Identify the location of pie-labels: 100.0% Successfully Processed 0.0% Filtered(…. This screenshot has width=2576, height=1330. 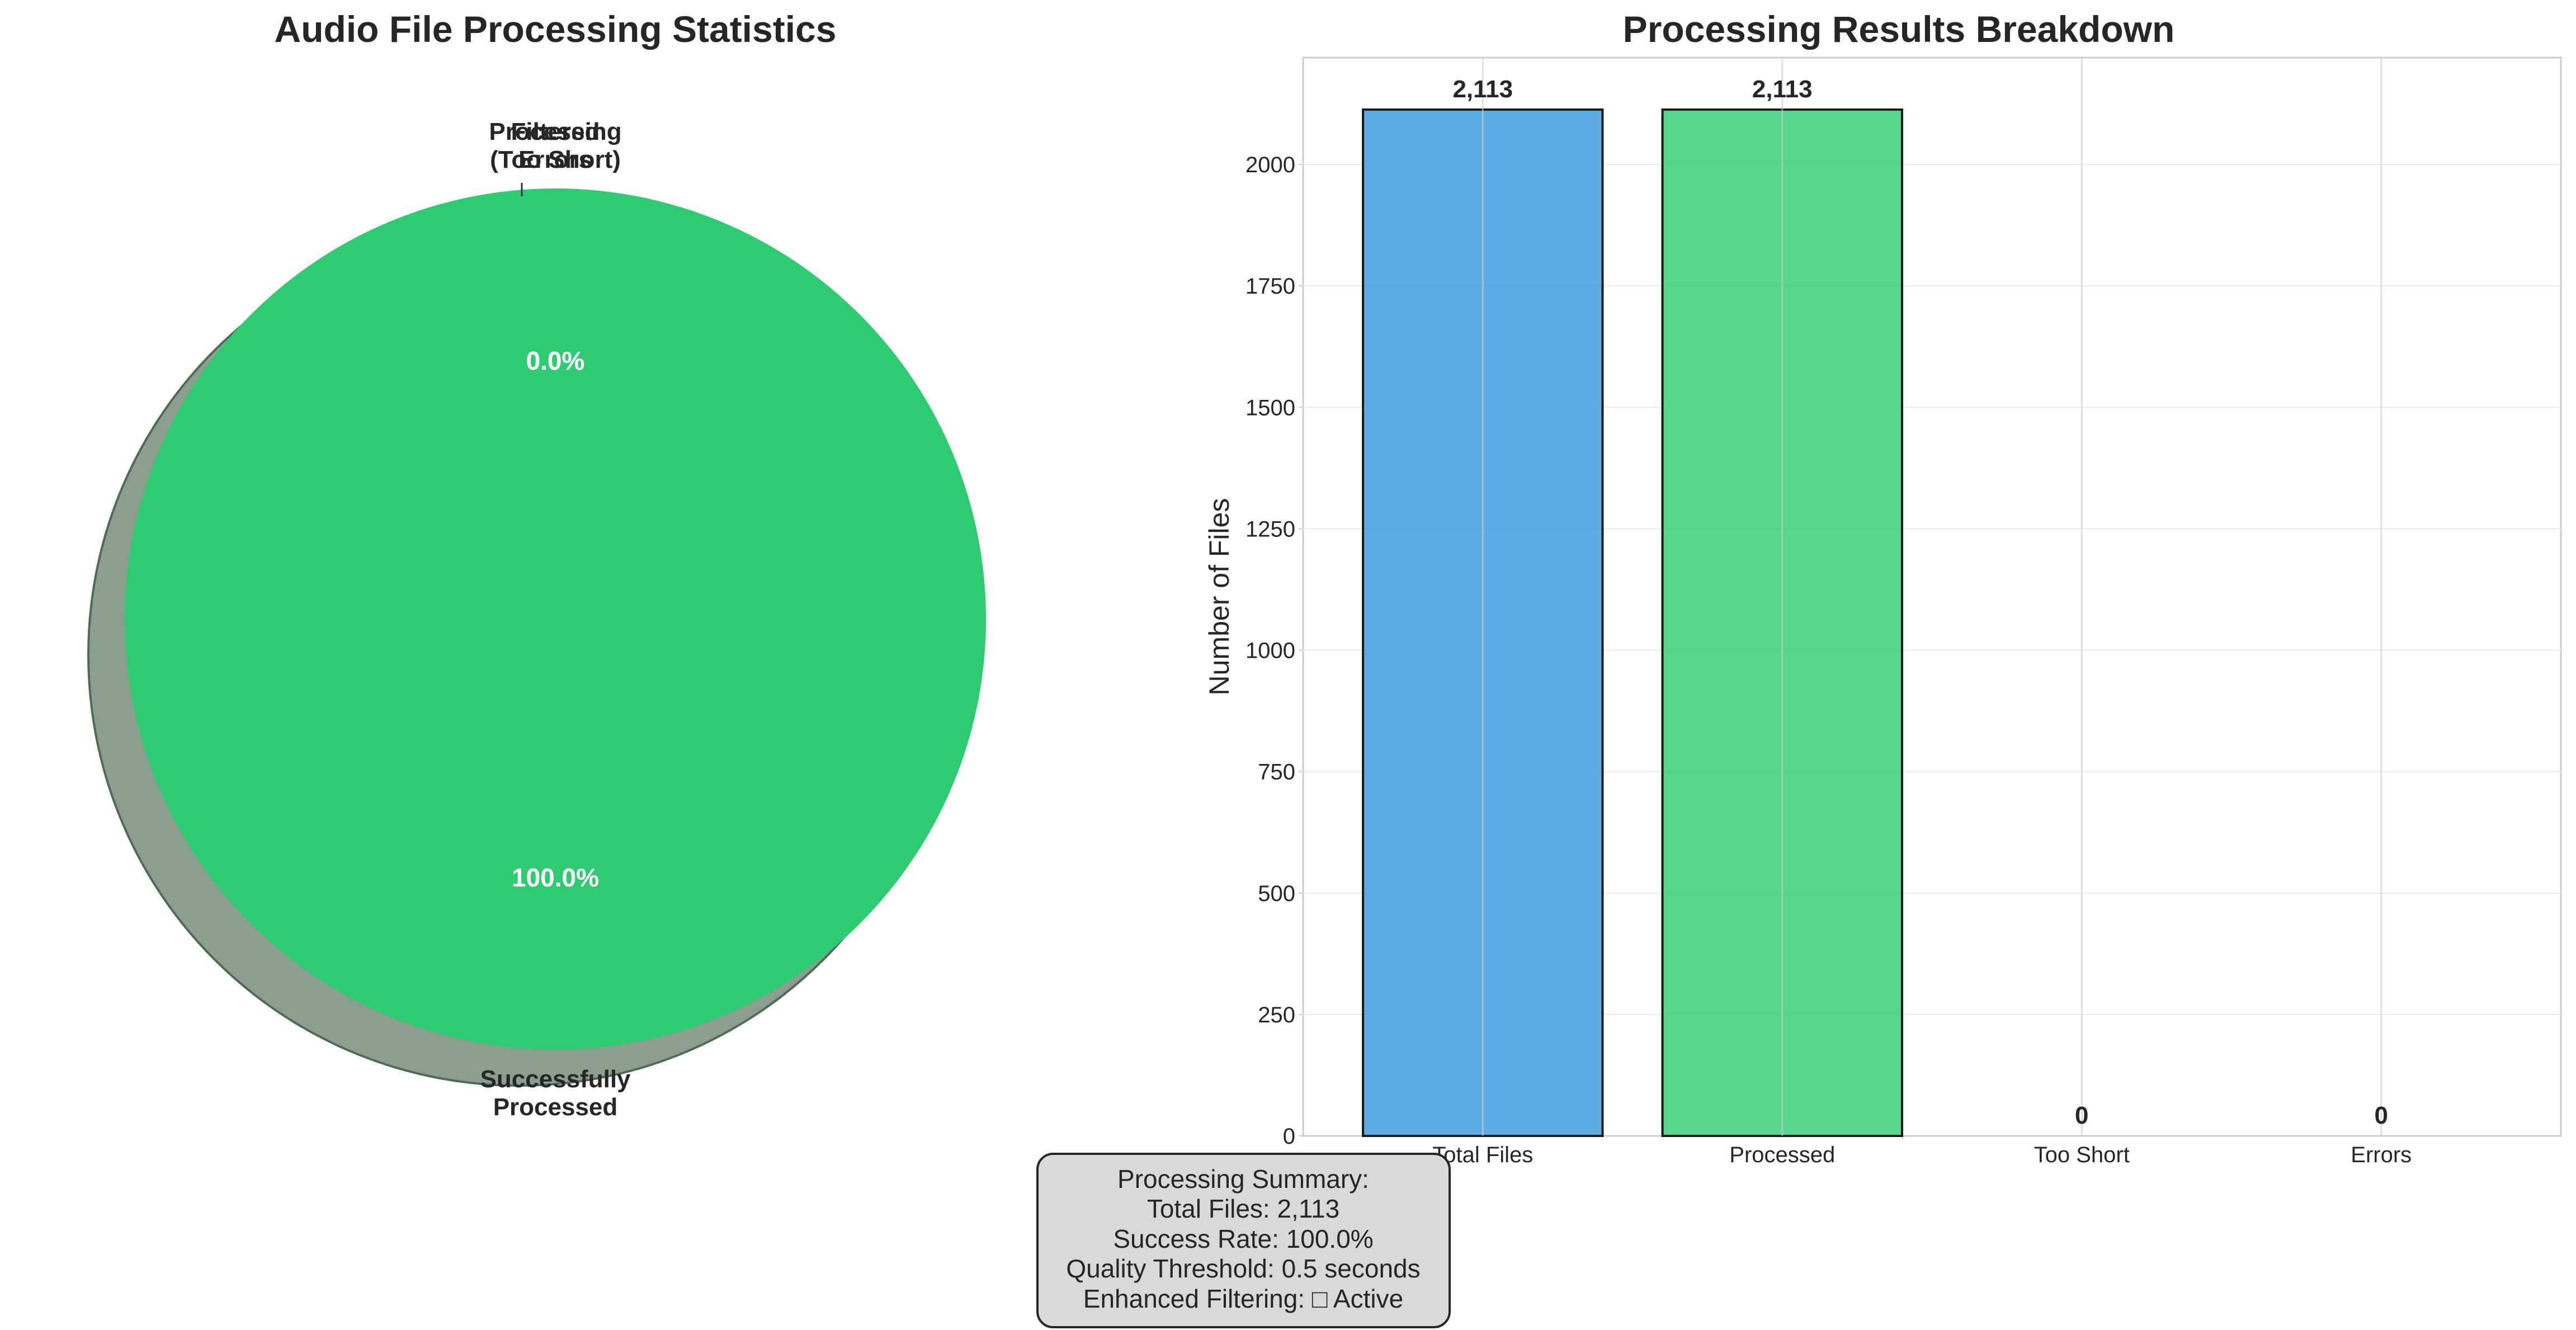
(555, 619).